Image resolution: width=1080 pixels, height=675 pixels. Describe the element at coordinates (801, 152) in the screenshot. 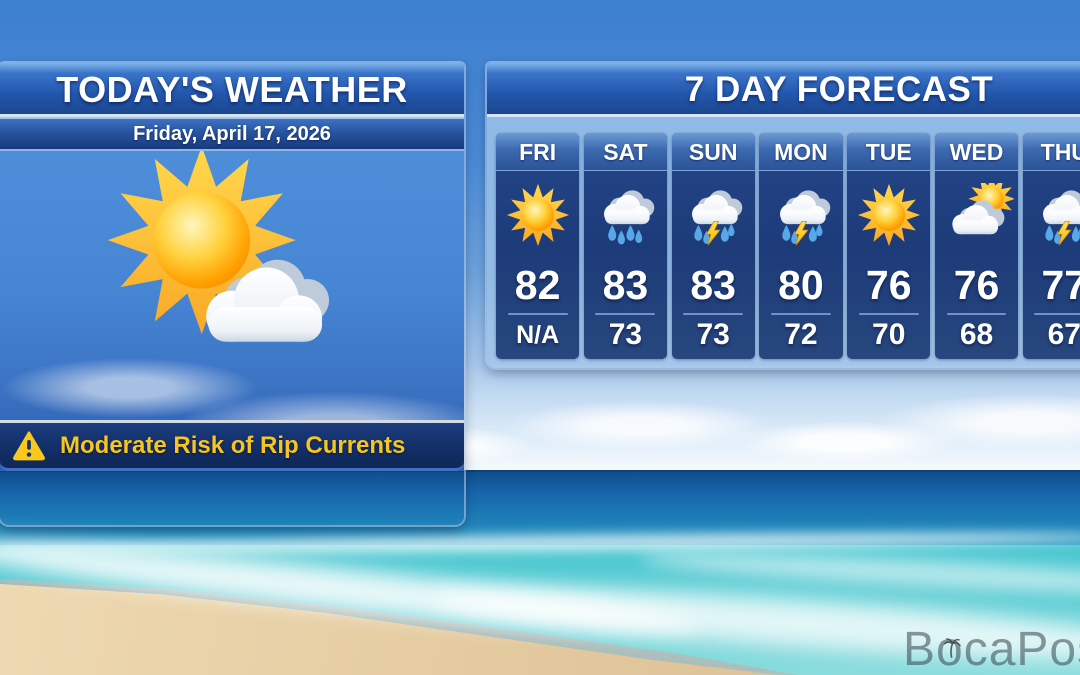

I see `day-name: MON` at that location.